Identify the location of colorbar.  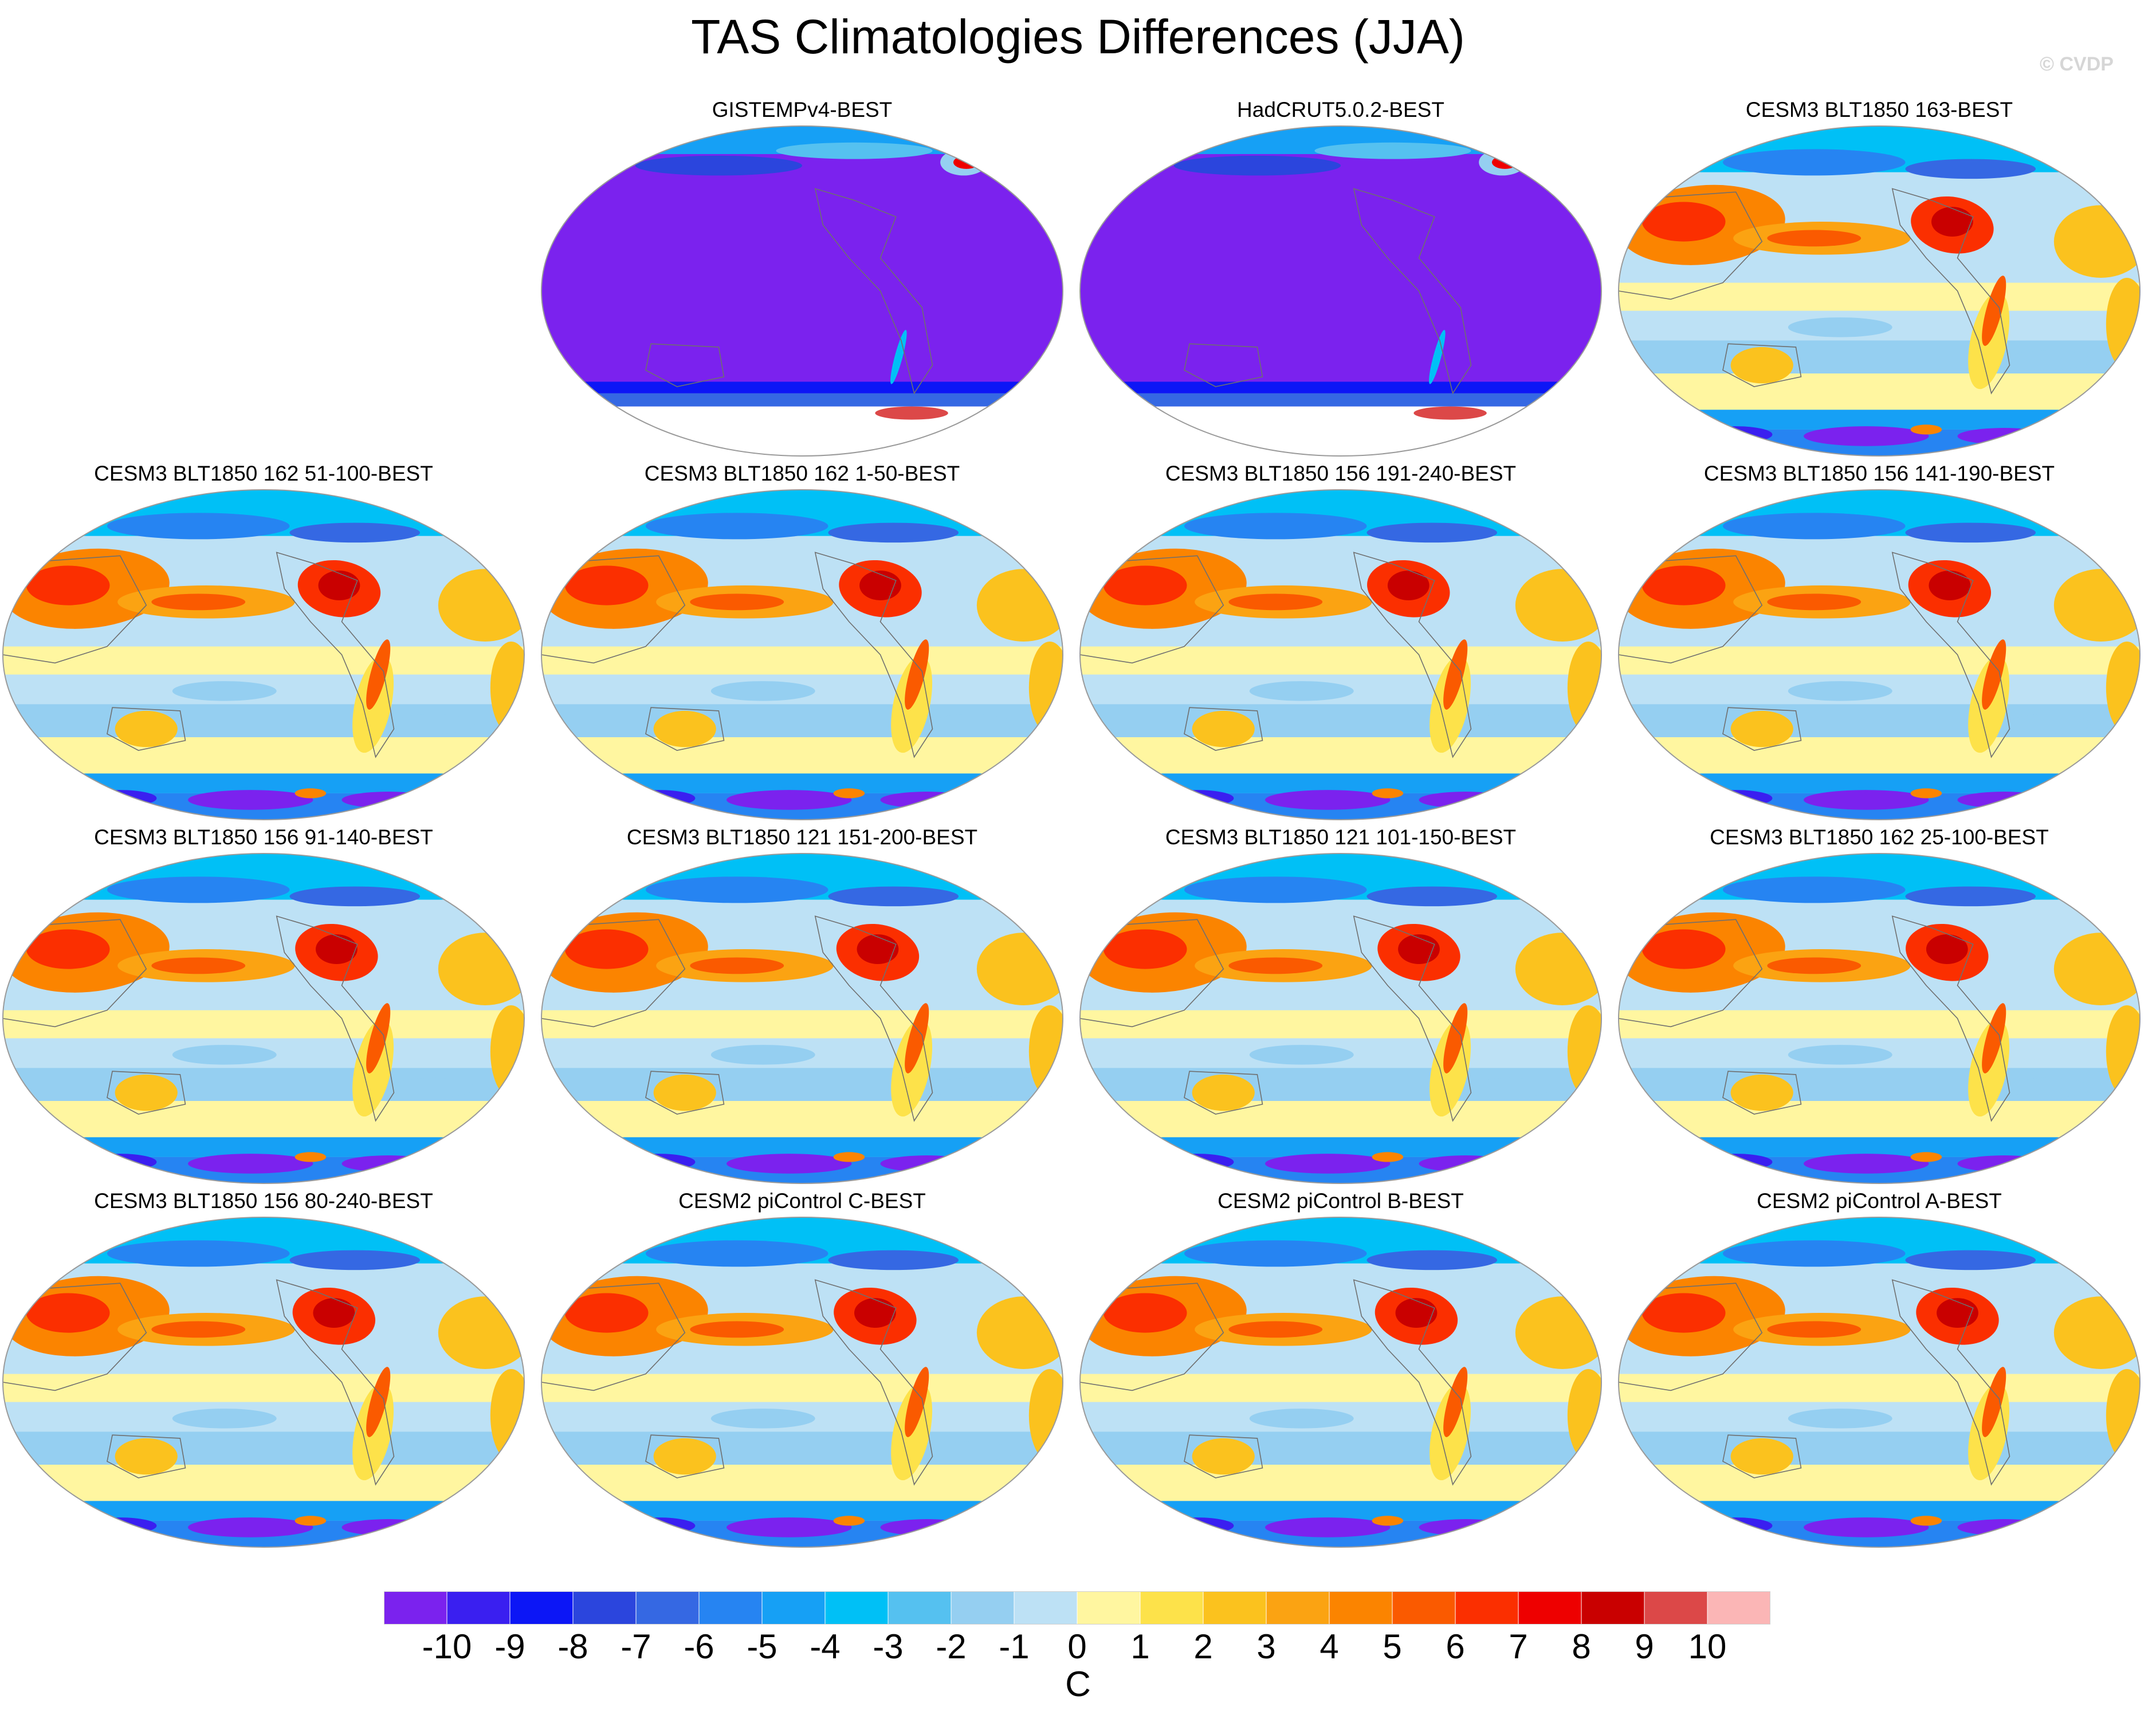
(1077, 1608).